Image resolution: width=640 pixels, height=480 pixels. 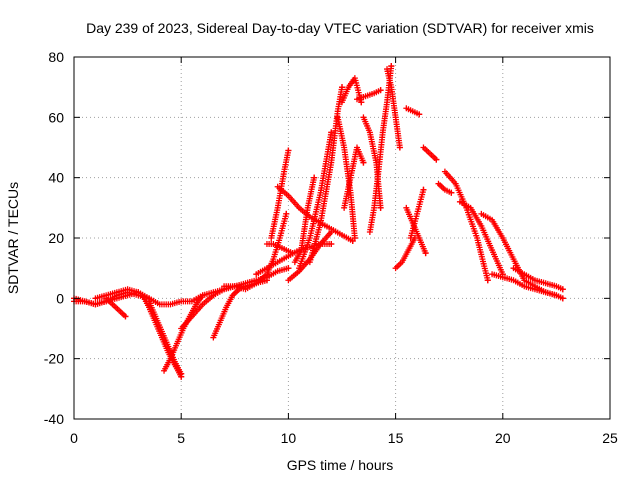 What do you see at coordinates (13, 238) in the screenshot?
I see `y-axis-label: SDTVAR / TECUs` at bounding box center [13, 238].